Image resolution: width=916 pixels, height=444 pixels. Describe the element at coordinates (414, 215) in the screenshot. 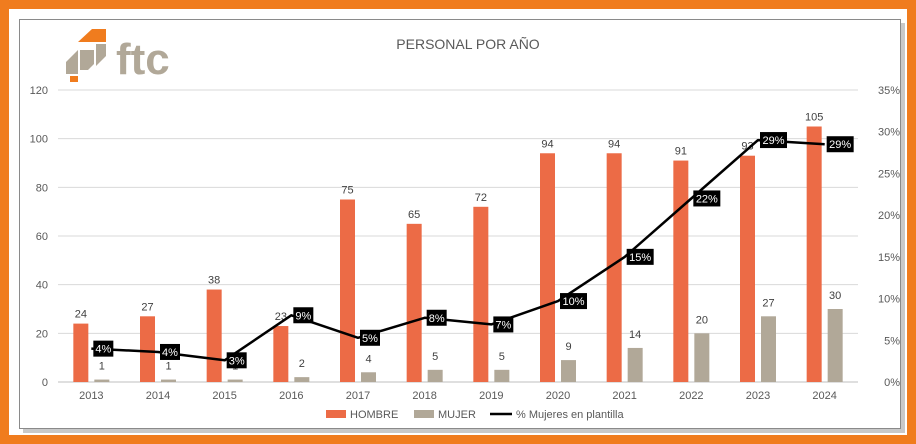

I see `bar-hombre-label: 65` at that location.